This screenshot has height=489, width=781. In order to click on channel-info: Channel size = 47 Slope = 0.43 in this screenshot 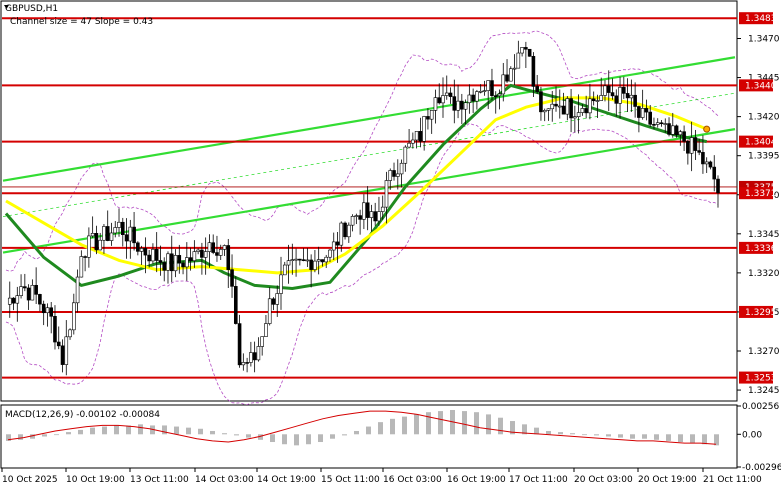, I will do `click(81, 22)`.